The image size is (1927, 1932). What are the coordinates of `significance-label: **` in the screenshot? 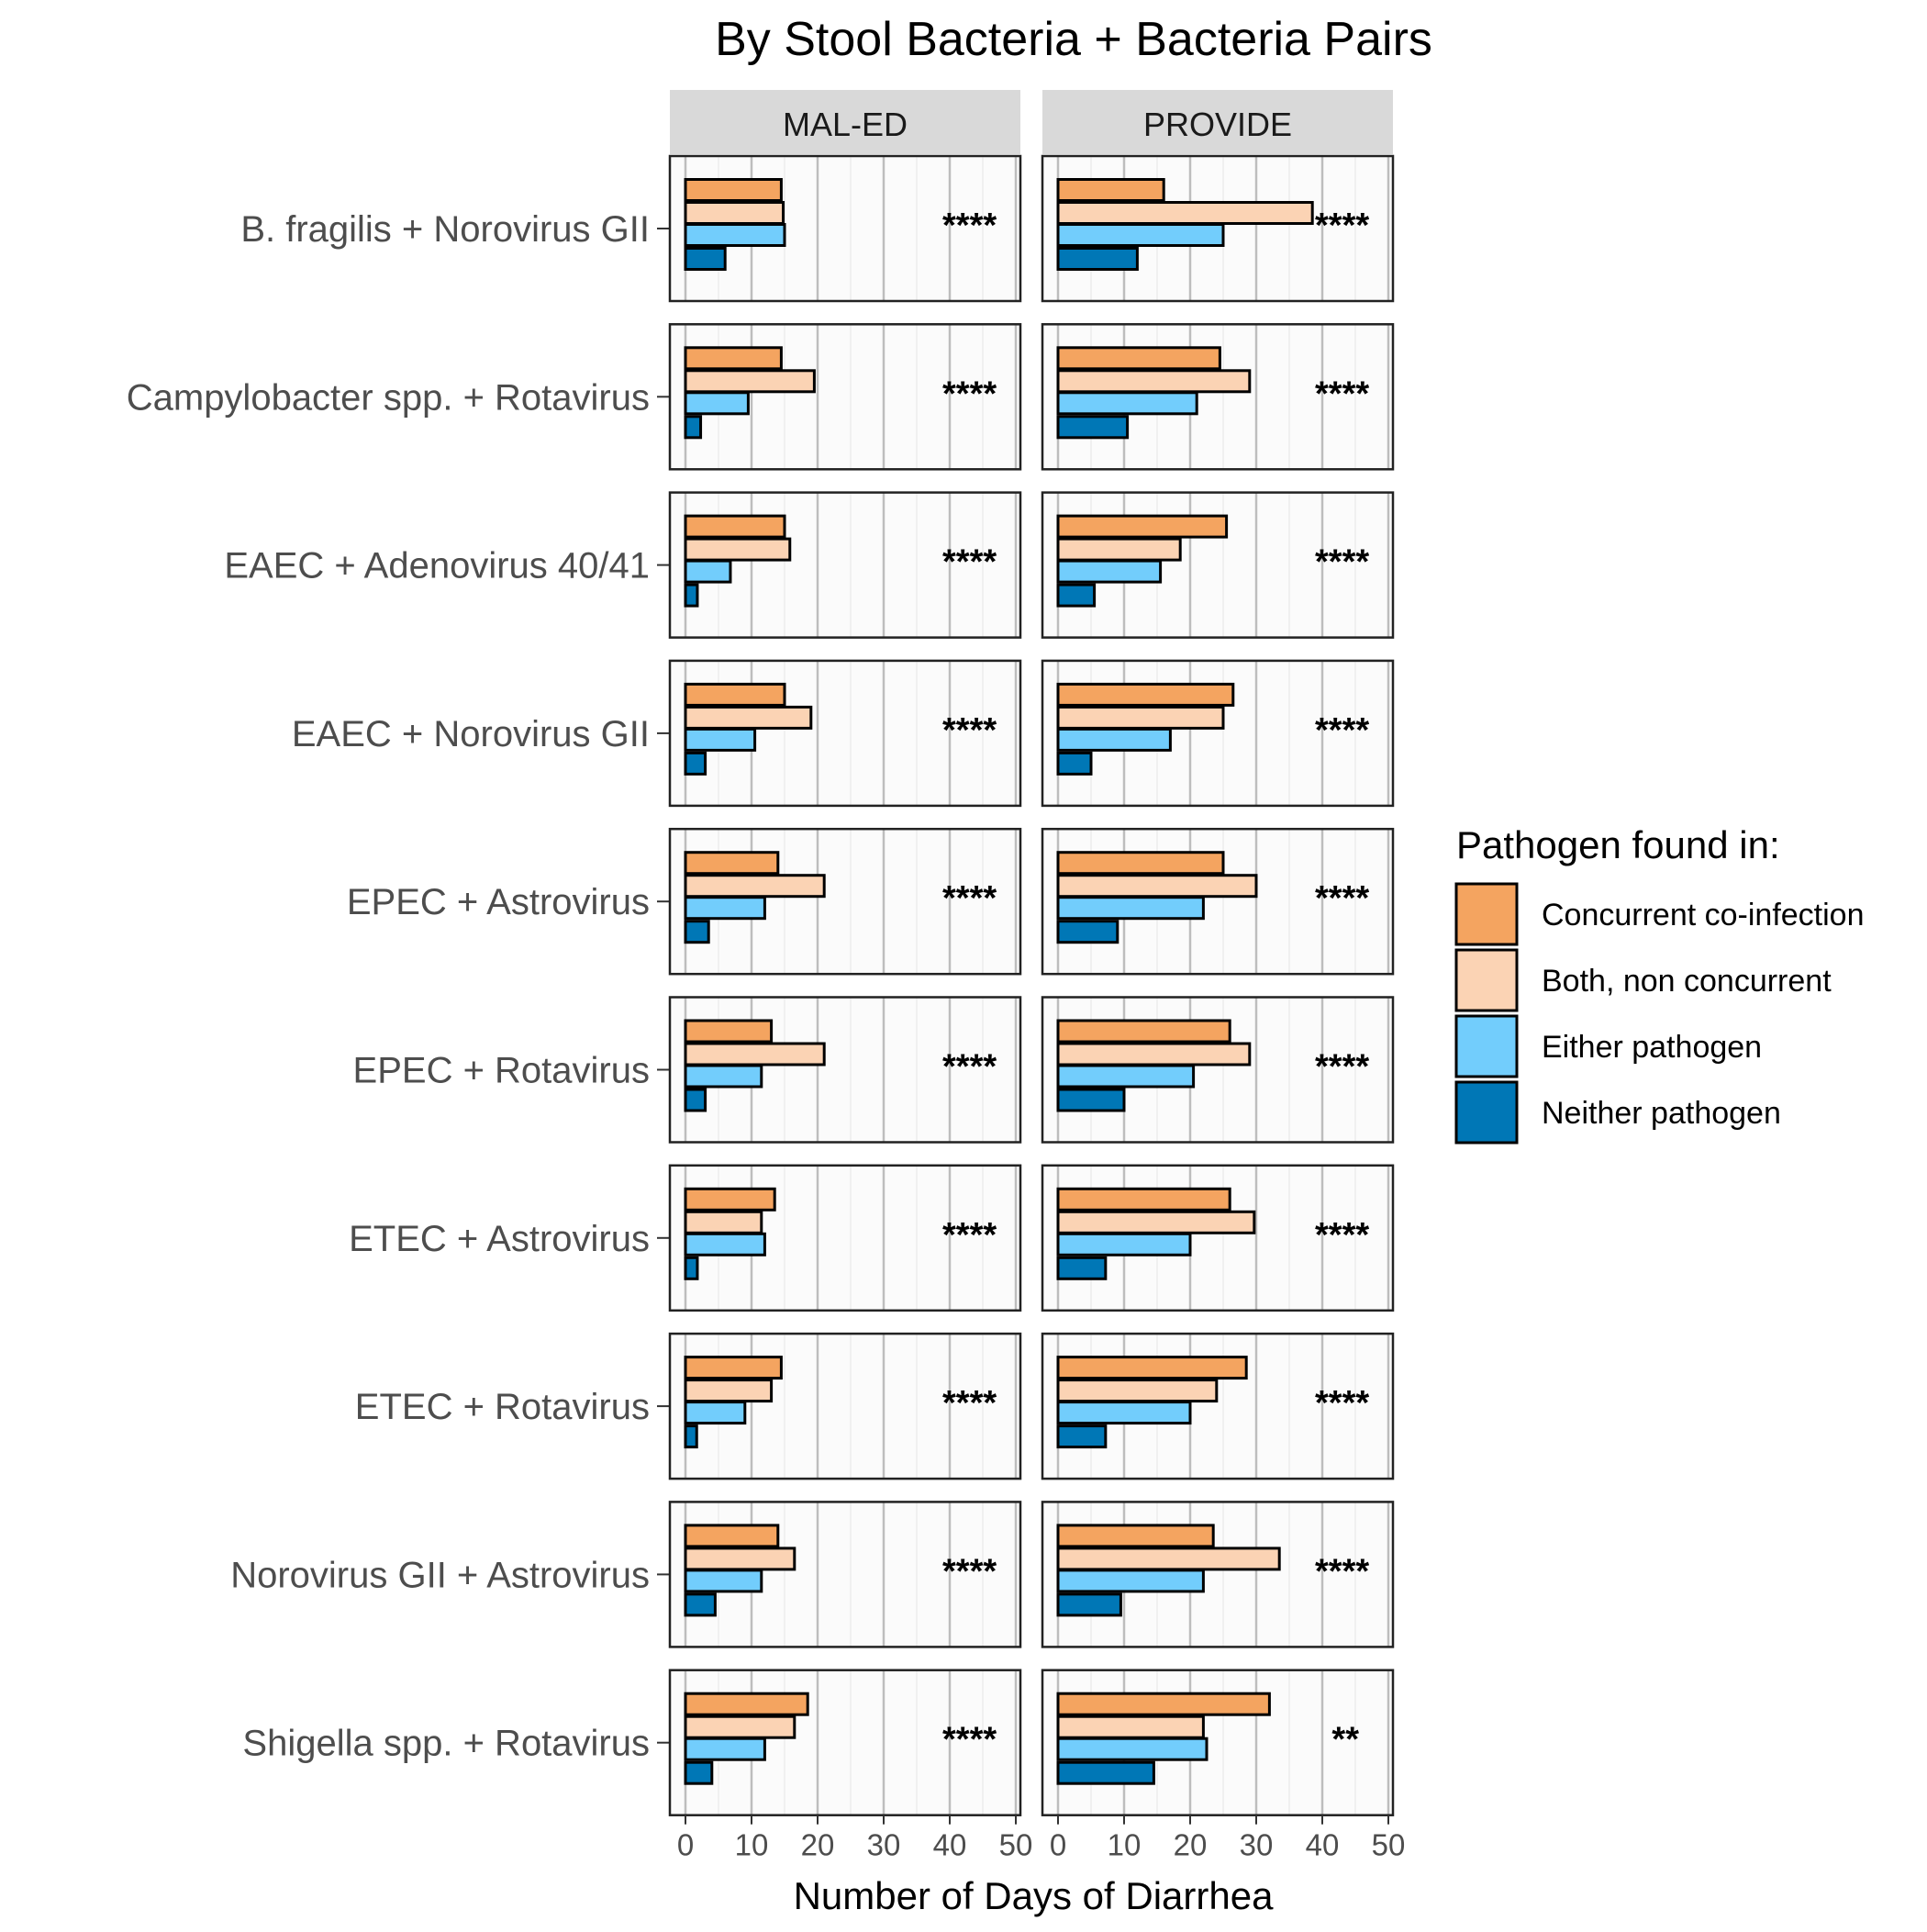 It's located at (1345, 1740).